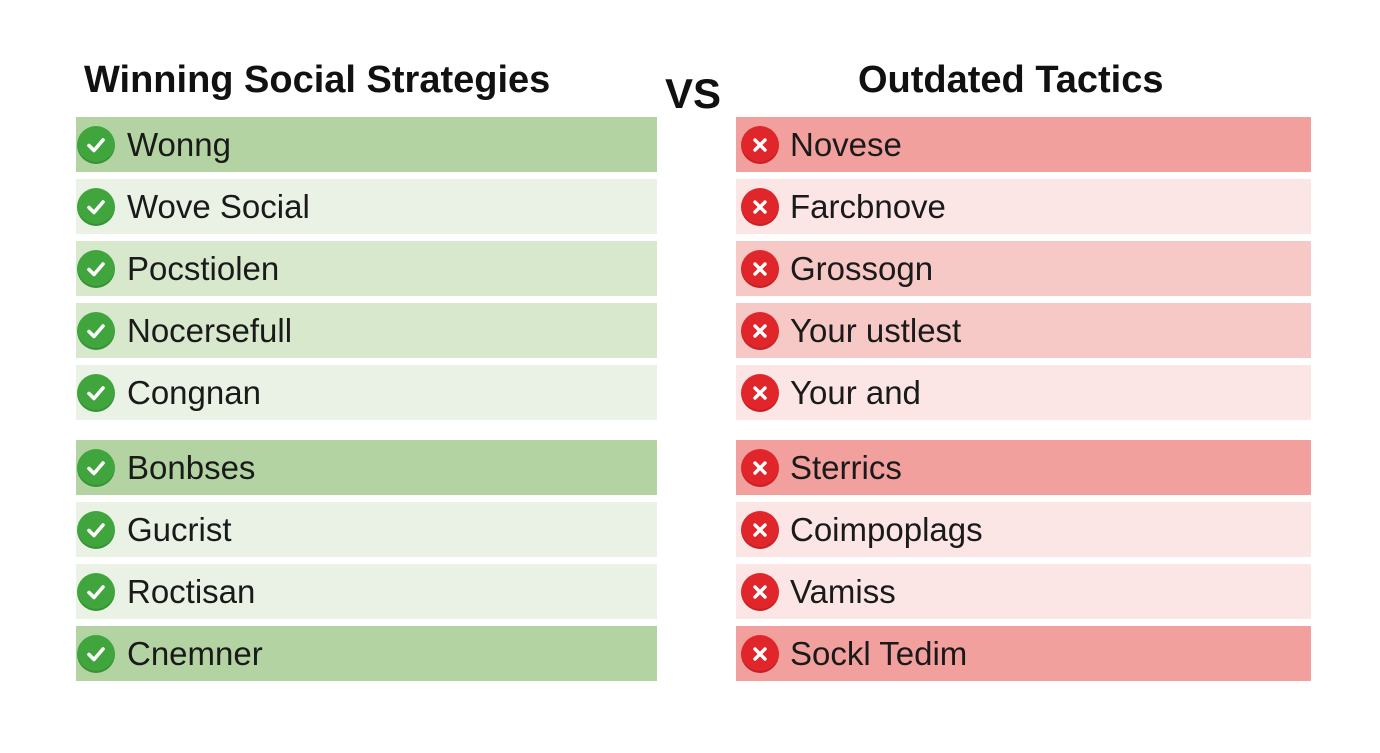  What do you see at coordinates (179, 529) in the screenshot?
I see `strategy-label: Gucrist` at bounding box center [179, 529].